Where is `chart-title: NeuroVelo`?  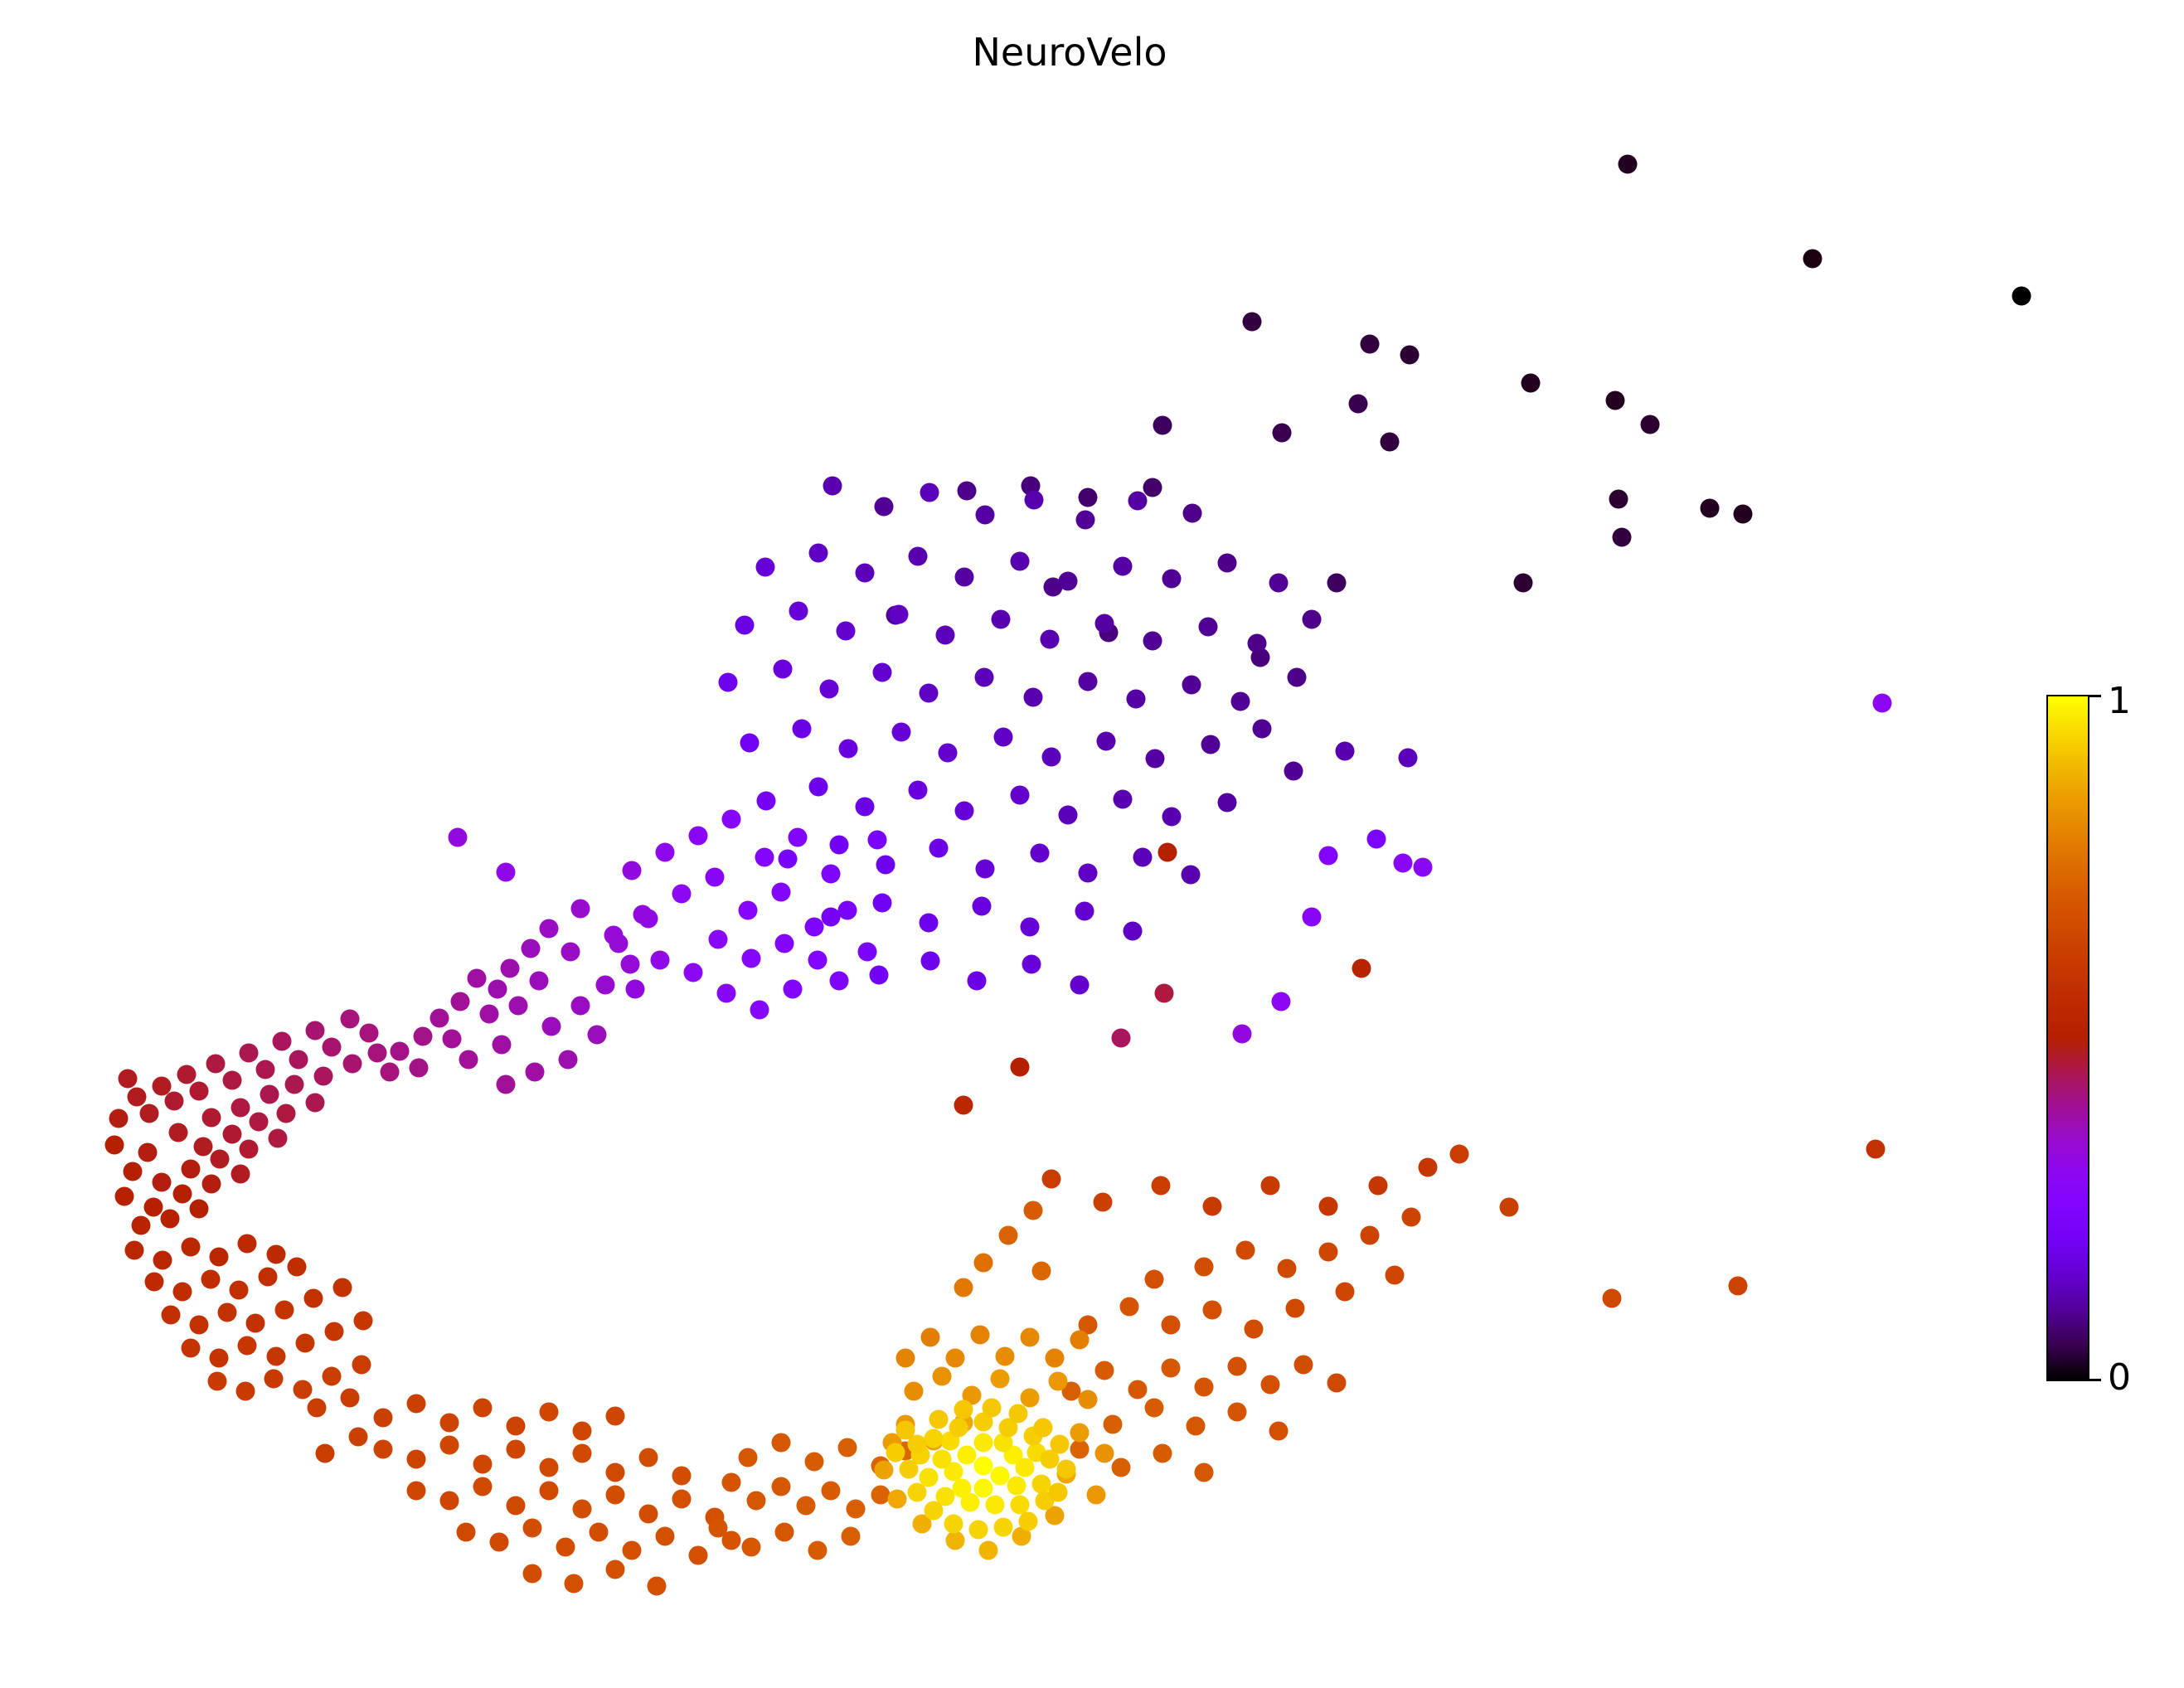 chart-title: NeuroVelo is located at coordinates (1069, 52).